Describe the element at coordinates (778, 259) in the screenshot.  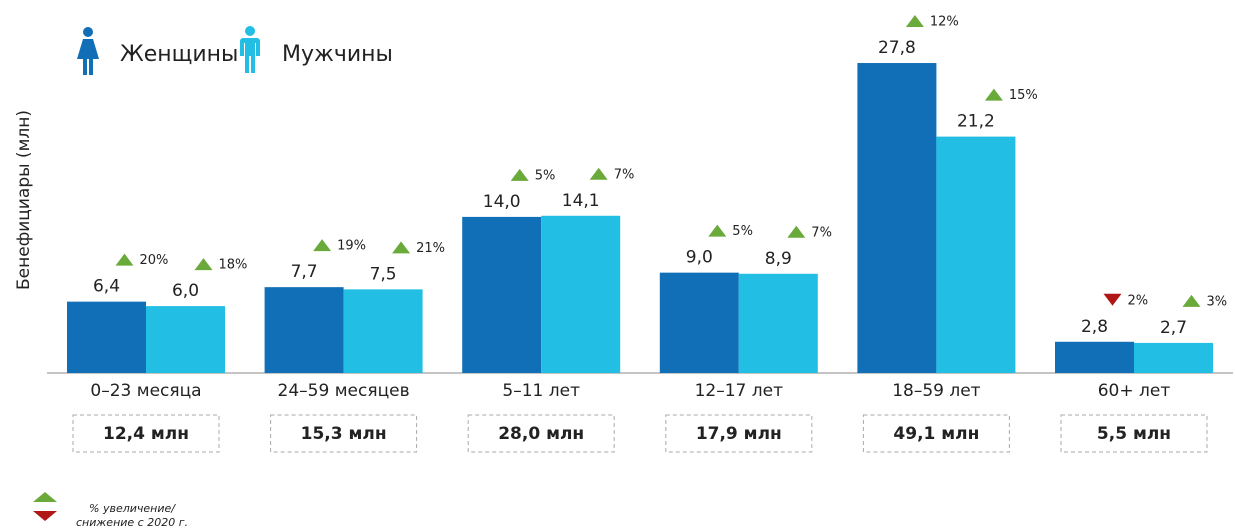
I see `value-label: 8,9` at that location.